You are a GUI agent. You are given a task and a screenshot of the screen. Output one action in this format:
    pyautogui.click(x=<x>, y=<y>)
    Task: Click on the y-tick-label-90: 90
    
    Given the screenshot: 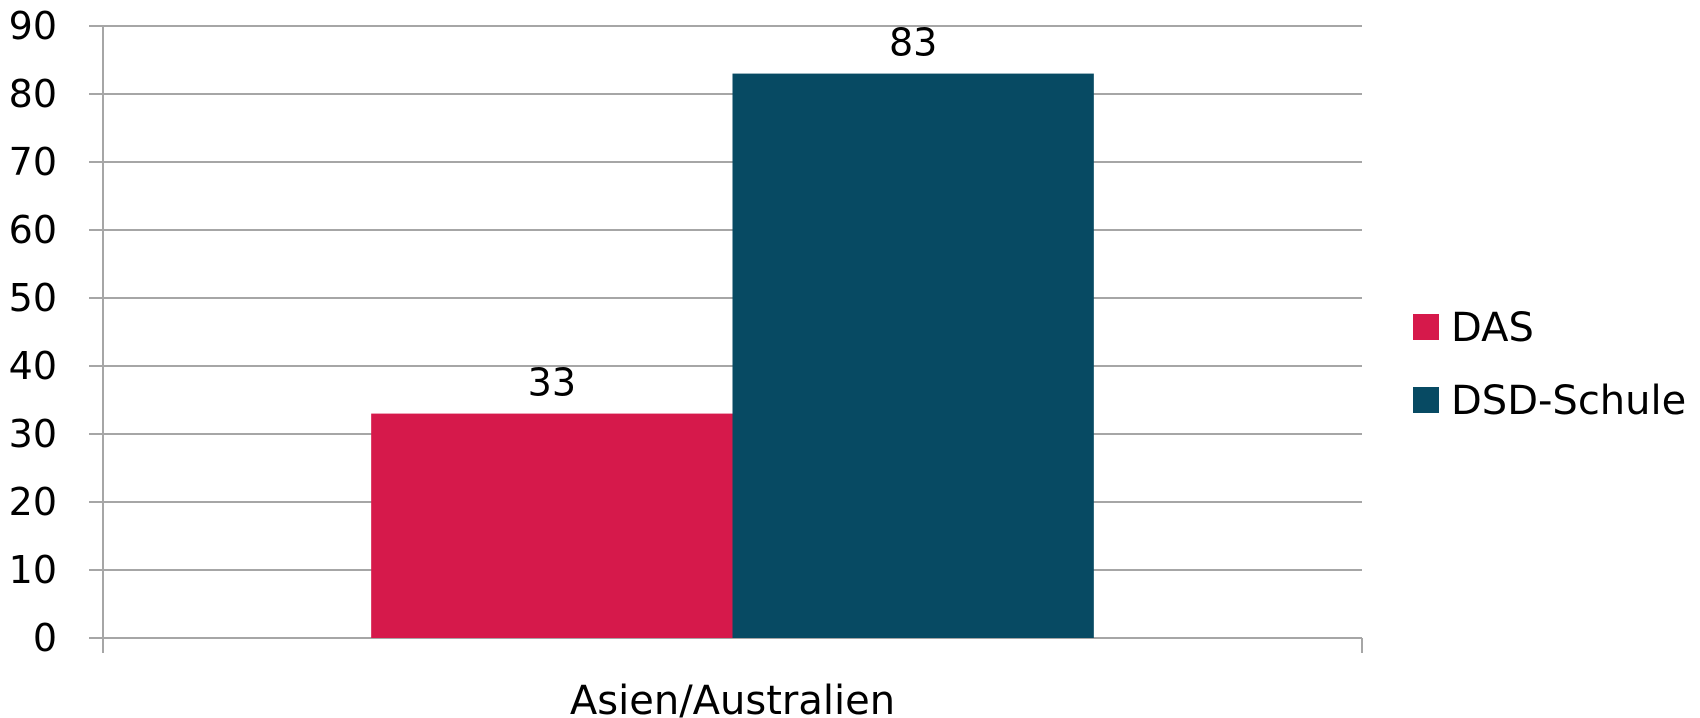 What is the action you would take?
    pyautogui.click(x=33, y=26)
    